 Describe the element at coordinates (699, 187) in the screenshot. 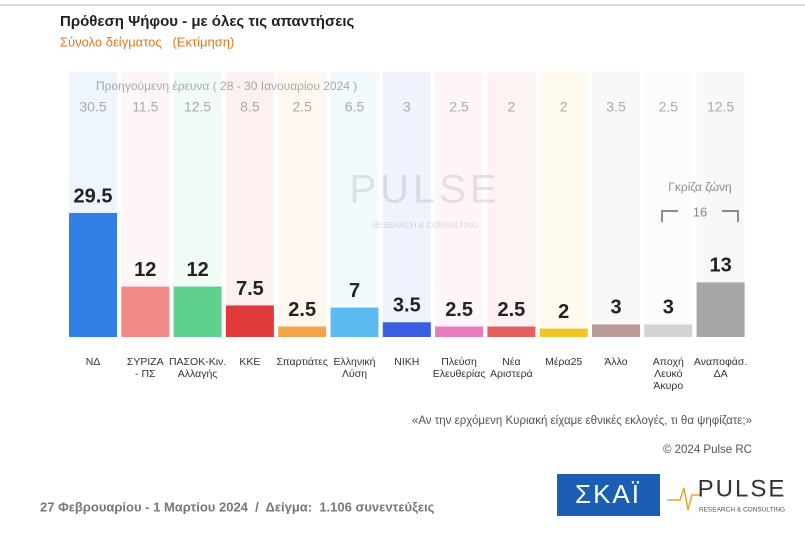

I see `gray-zone-label: Γκρίζα ζώνη` at that location.